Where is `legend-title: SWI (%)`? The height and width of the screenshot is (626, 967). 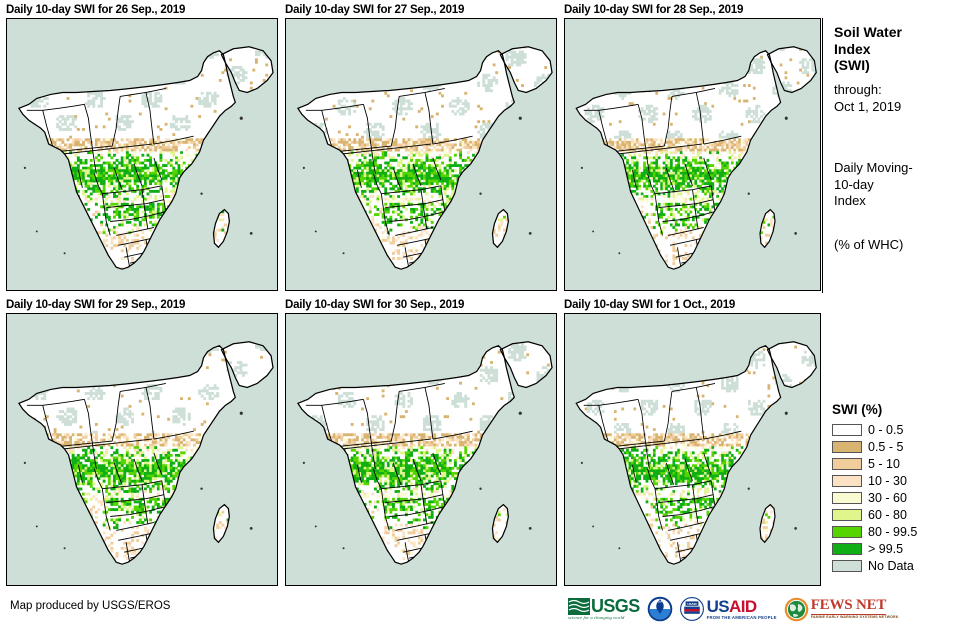
legend-title: SWI (%) is located at coordinates (857, 409).